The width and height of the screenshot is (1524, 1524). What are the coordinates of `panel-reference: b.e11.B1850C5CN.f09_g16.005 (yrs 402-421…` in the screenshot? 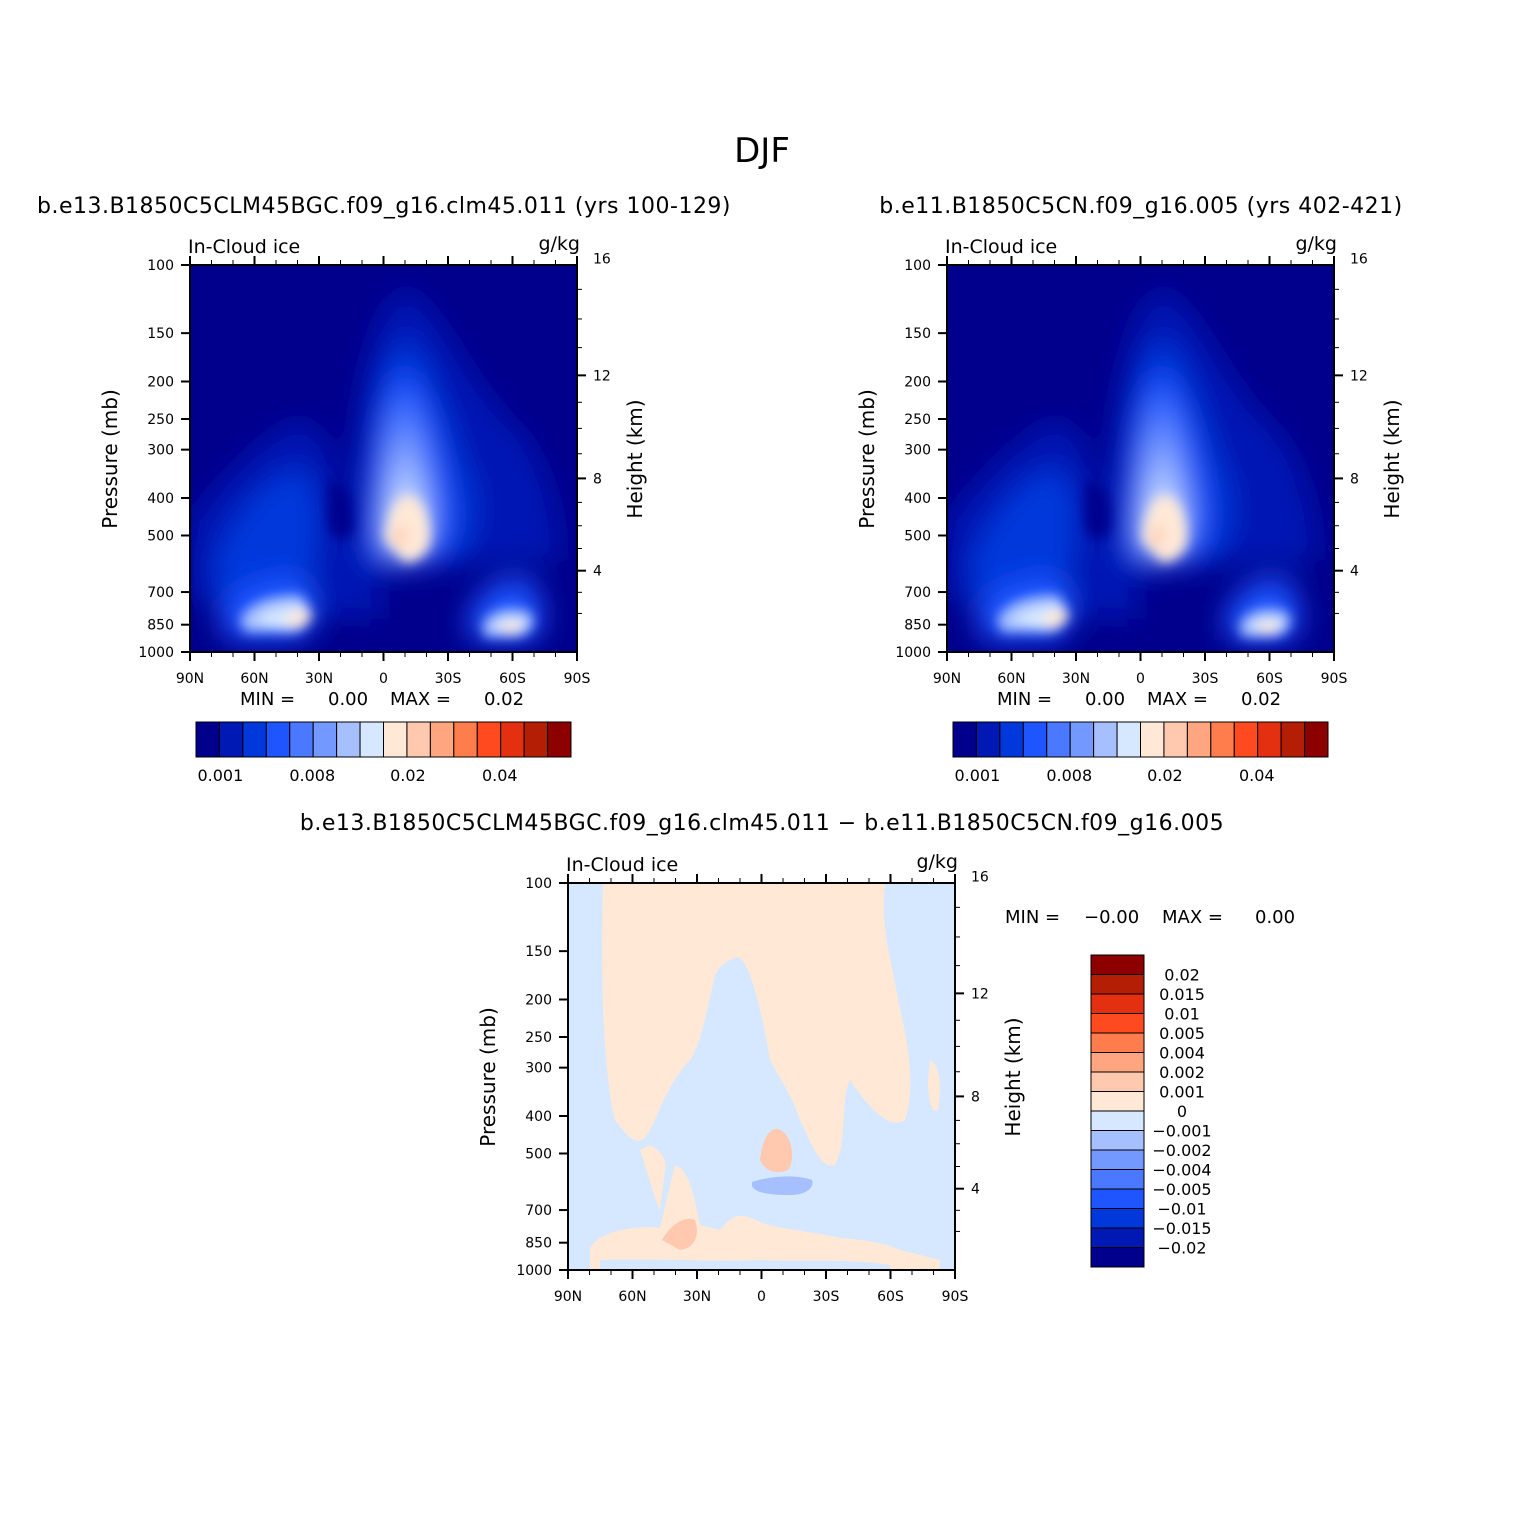 It's located at (1129, 489).